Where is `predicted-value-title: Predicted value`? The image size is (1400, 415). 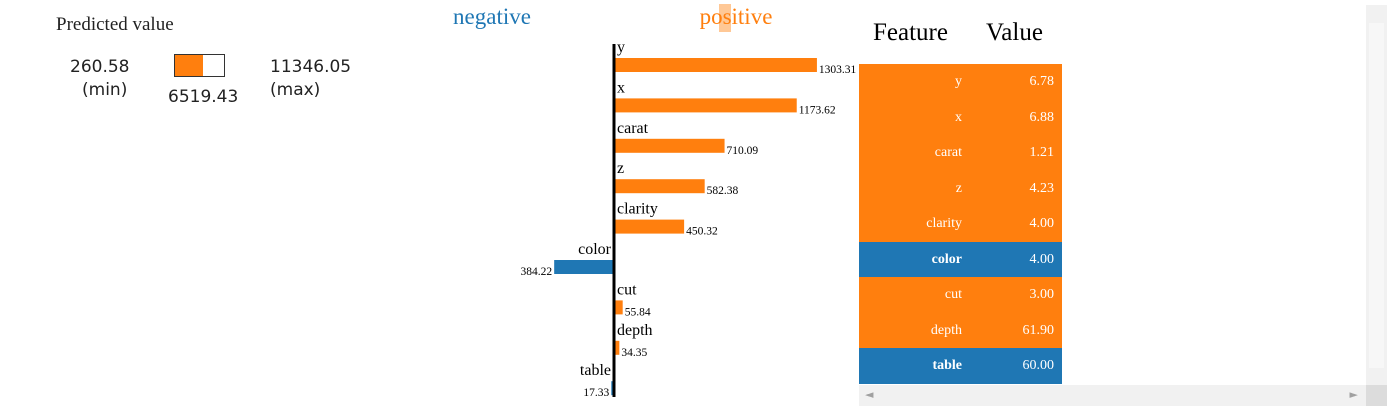
predicted-value-title: Predicted value is located at coordinates (115, 24).